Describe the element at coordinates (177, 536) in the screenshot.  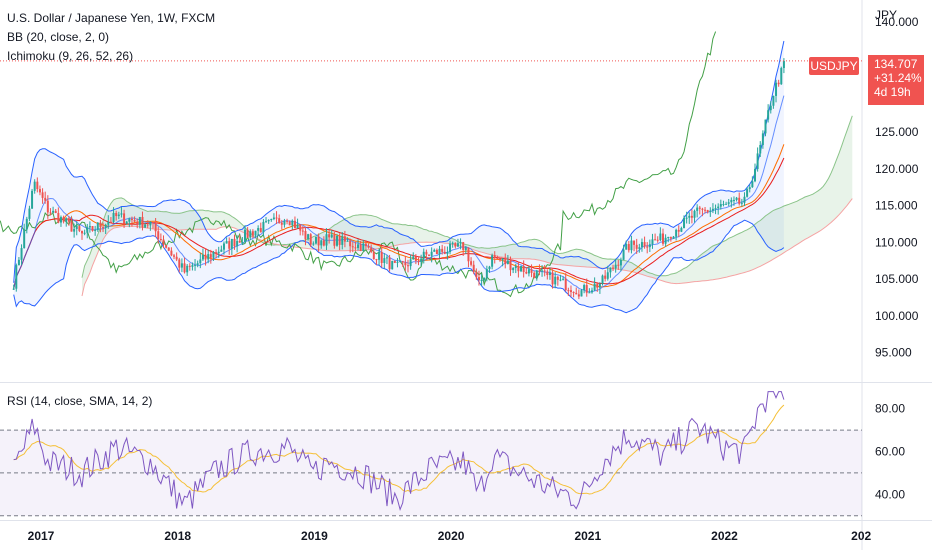
I see `time-tick-label: 2018` at that location.